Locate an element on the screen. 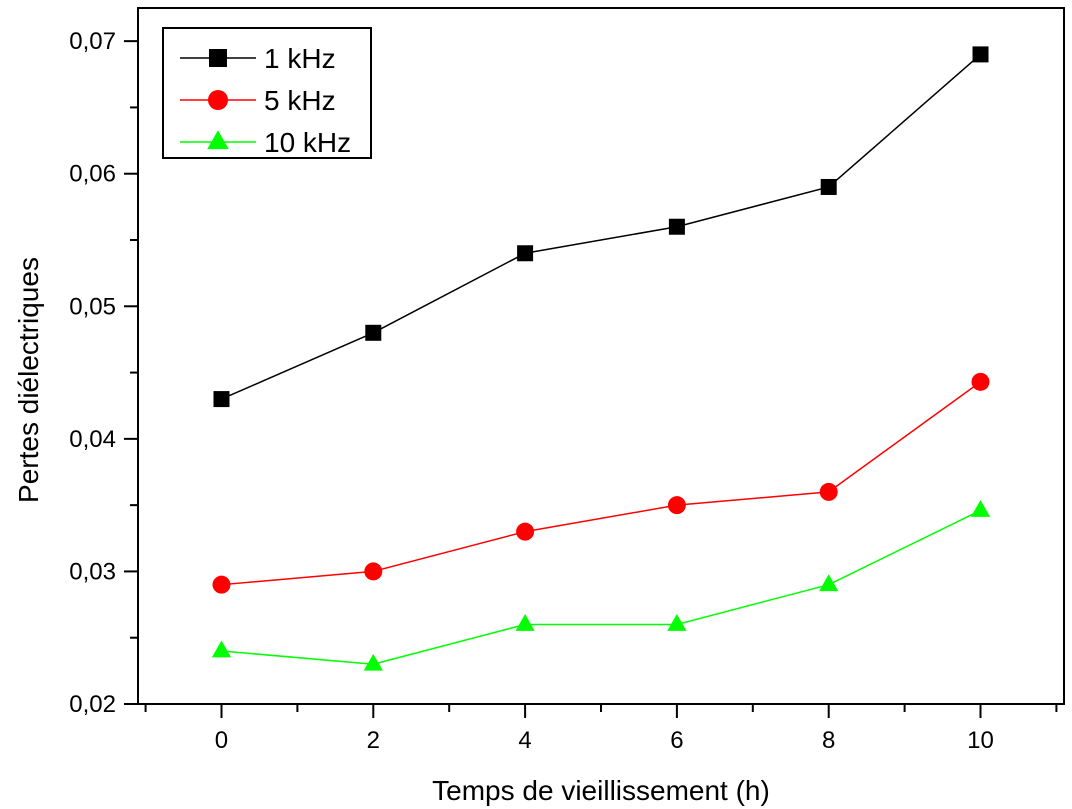  legend-label: 1 kHz is located at coordinates (300, 58).